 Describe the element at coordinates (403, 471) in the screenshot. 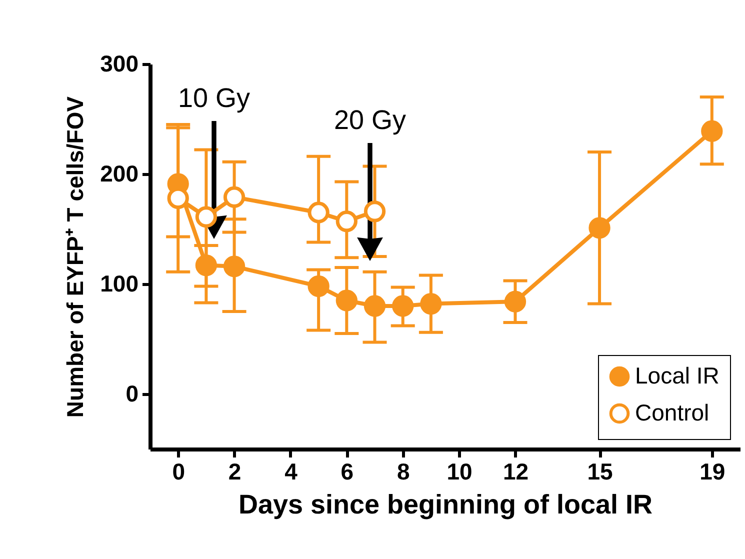

I see `x-tick-label: 8` at that location.